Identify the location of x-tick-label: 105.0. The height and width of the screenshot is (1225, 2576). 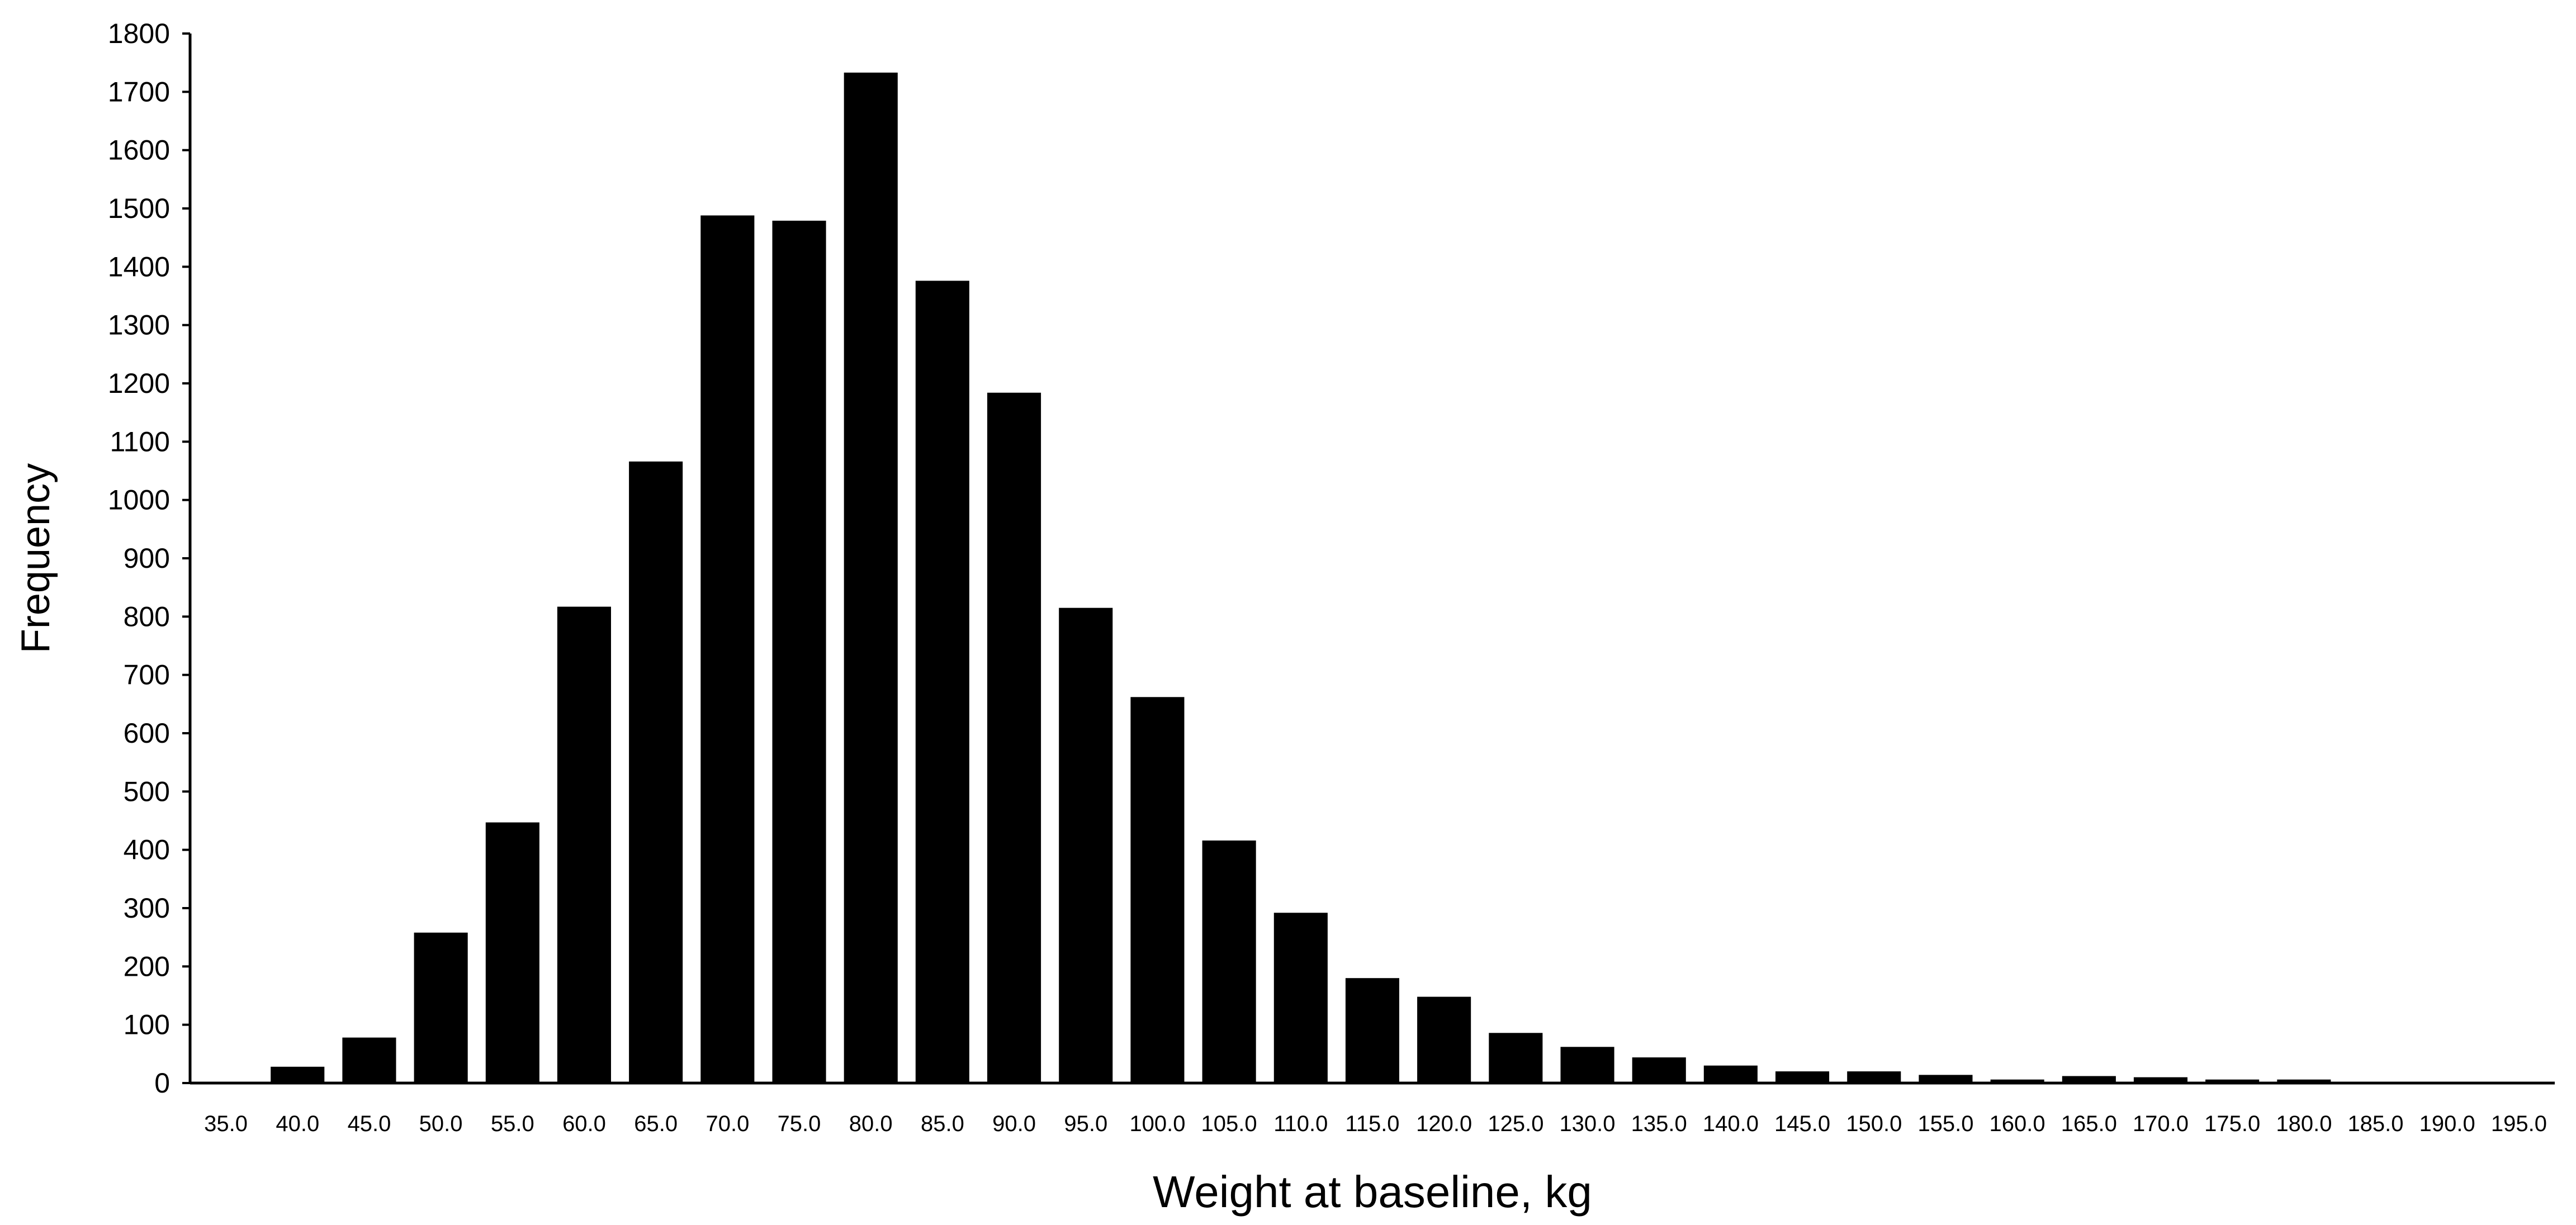
(1229, 1124).